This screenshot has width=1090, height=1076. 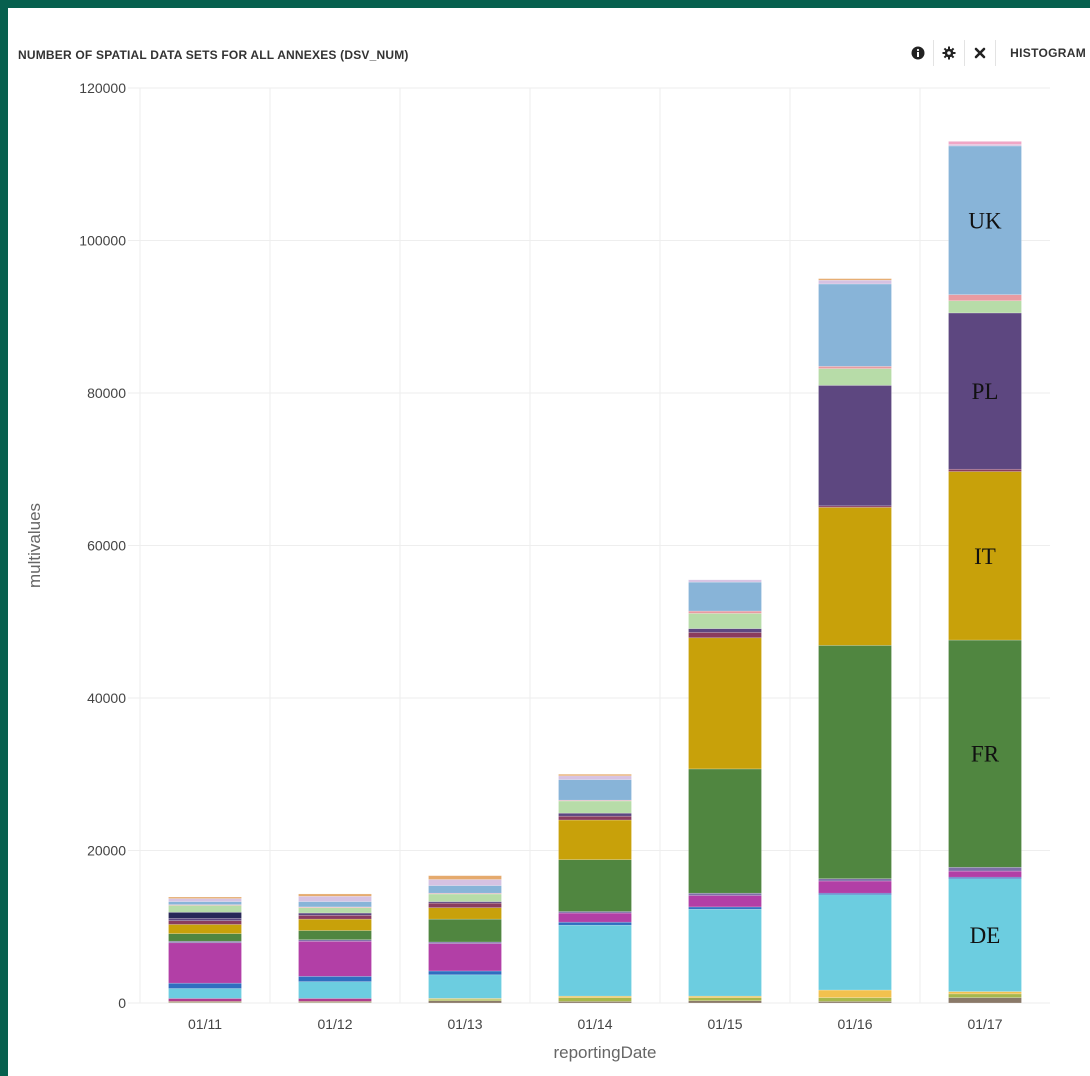 I want to click on country-label: DE, so click(x=985, y=935).